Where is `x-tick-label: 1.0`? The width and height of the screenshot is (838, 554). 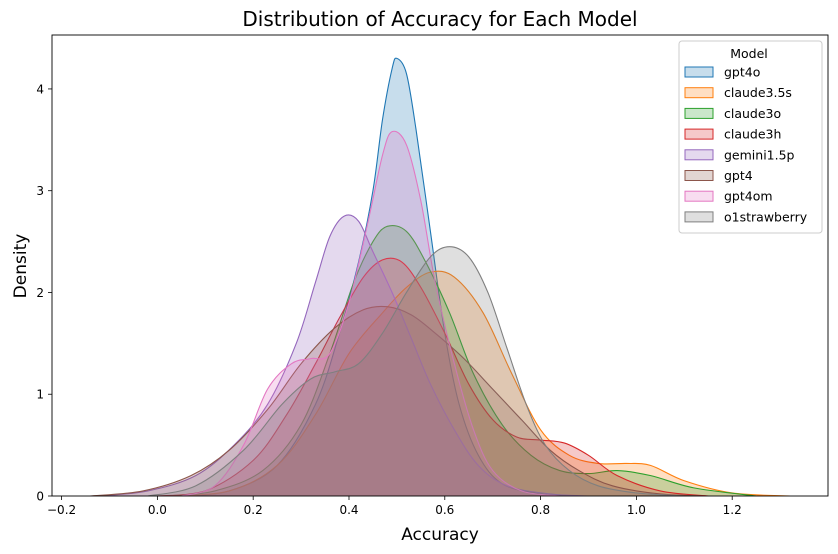
x-tick-label: 1.0 is located at coordinates (636, 510).